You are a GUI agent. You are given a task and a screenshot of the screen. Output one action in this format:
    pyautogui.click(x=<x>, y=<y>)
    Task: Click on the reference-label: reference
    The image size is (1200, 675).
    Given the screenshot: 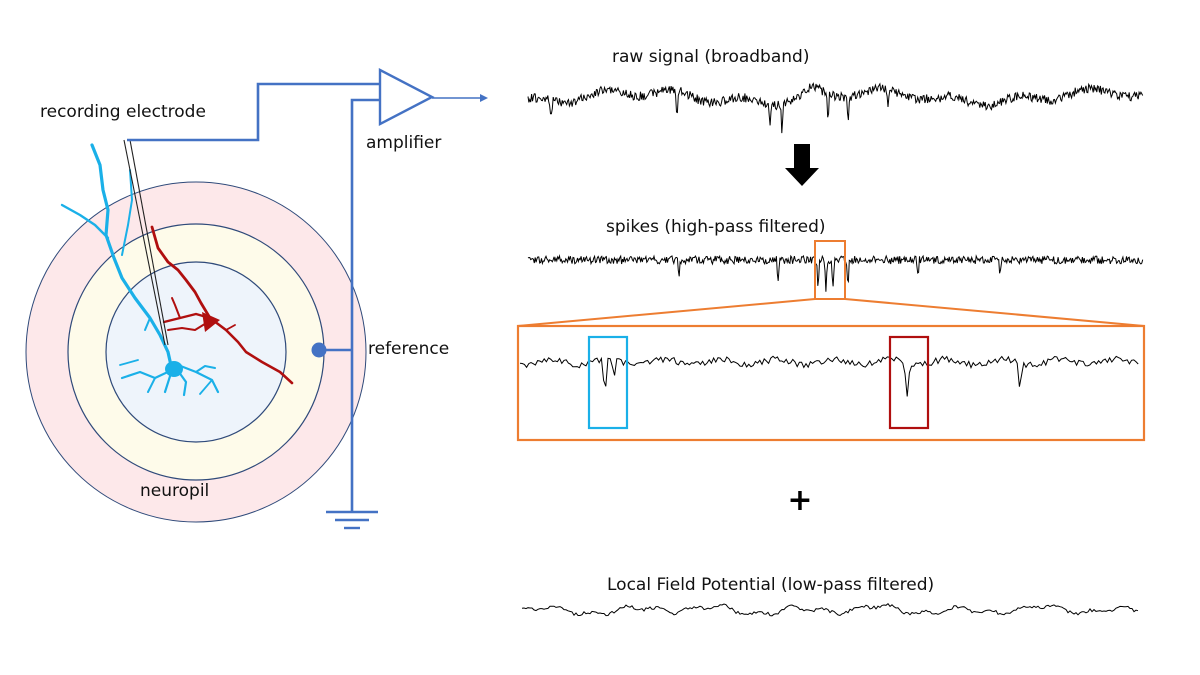 What is the action you would take?
    pyautogui.click(x=408, y=349)
    